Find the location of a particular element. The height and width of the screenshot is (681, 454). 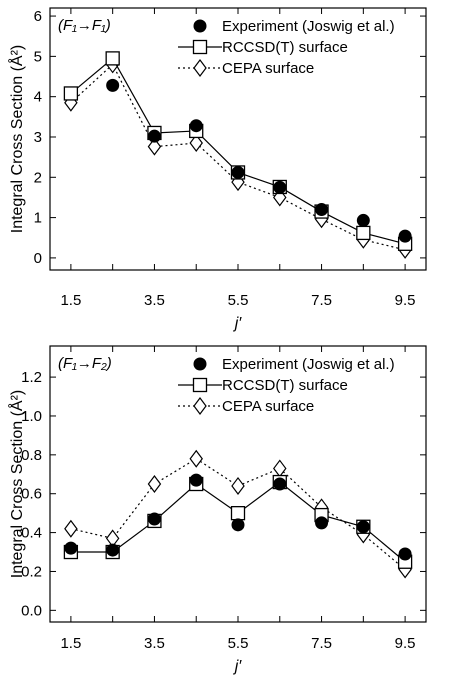

y-tick-label: 0.4 is located at coordinates (31, 533).